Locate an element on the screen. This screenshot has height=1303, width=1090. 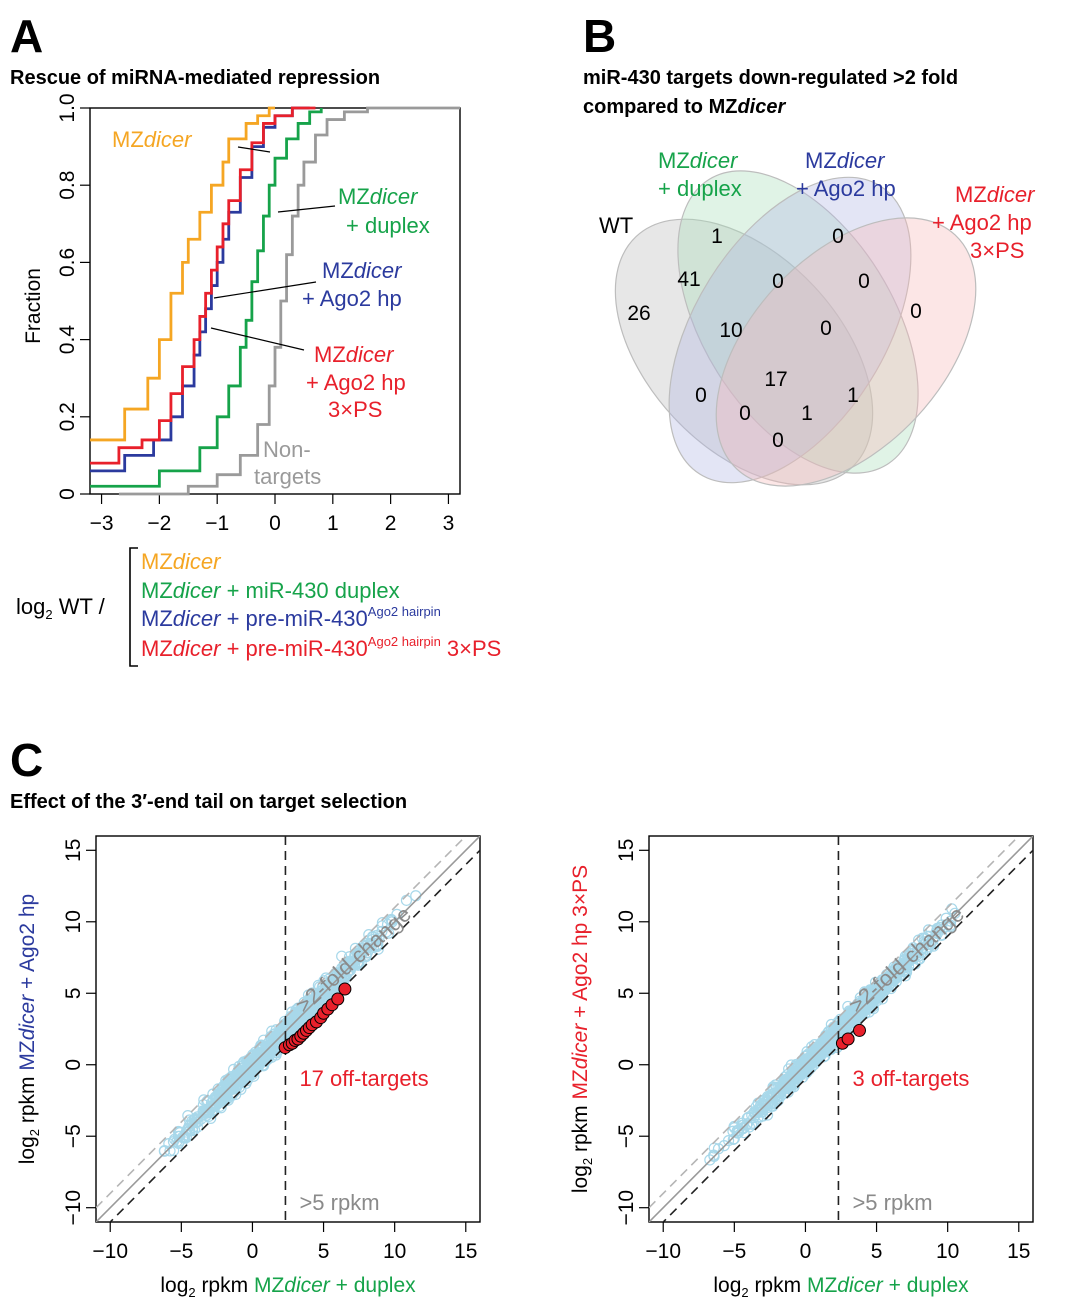
scatter-y-axis-label-part: dicer is located at coordinates (580, 1046).